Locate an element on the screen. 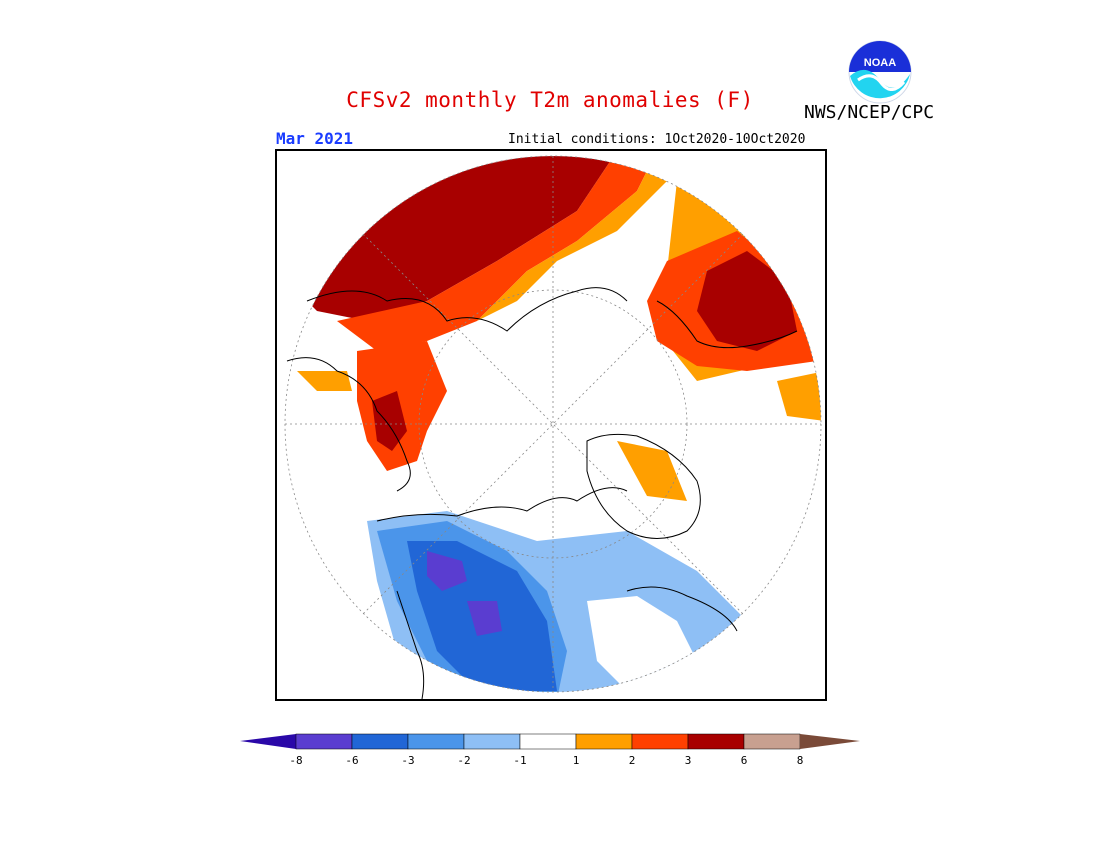 The image size is (1100, 850). colorbar-tick-label: 6 is located at coordinates (744, 760).